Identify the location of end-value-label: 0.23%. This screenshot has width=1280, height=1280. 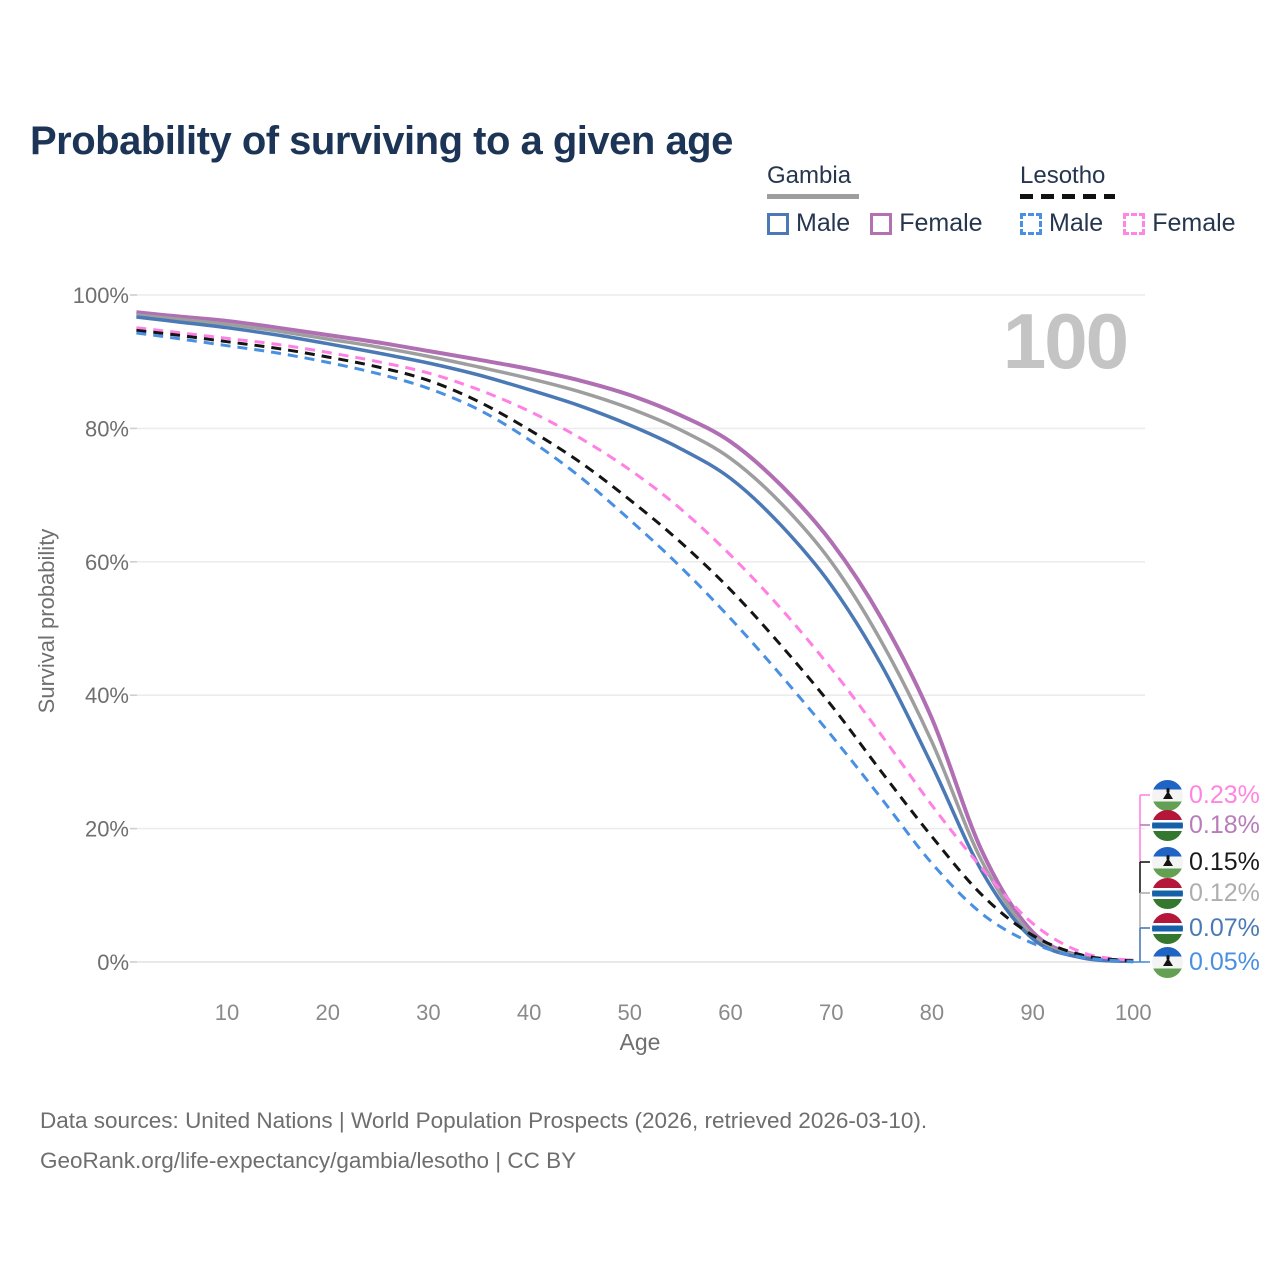
(1224, 794).